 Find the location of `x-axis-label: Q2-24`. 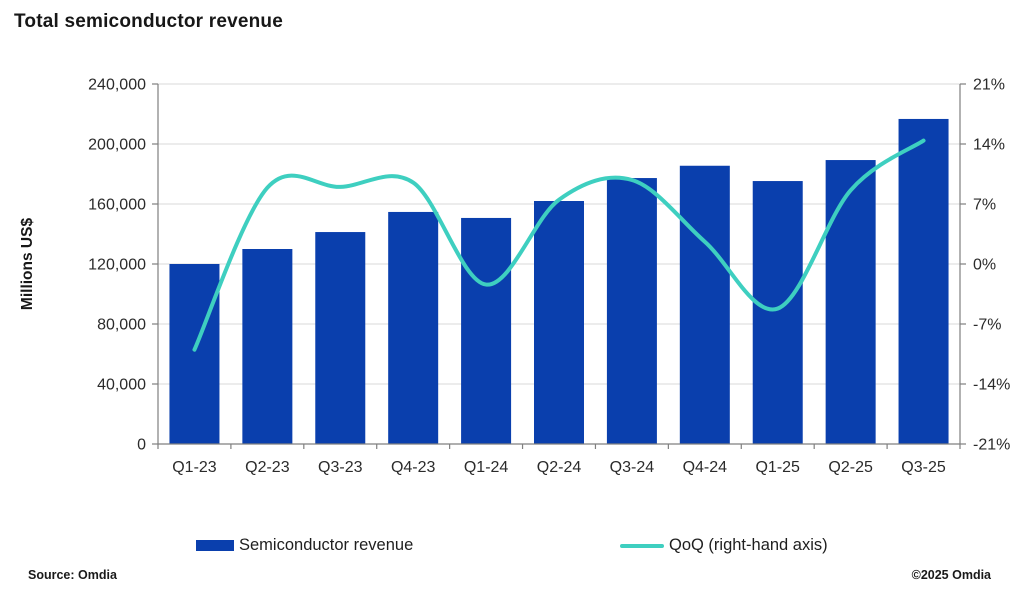

x-axis-label: Q2-24 is located at coordinates (559, 467).